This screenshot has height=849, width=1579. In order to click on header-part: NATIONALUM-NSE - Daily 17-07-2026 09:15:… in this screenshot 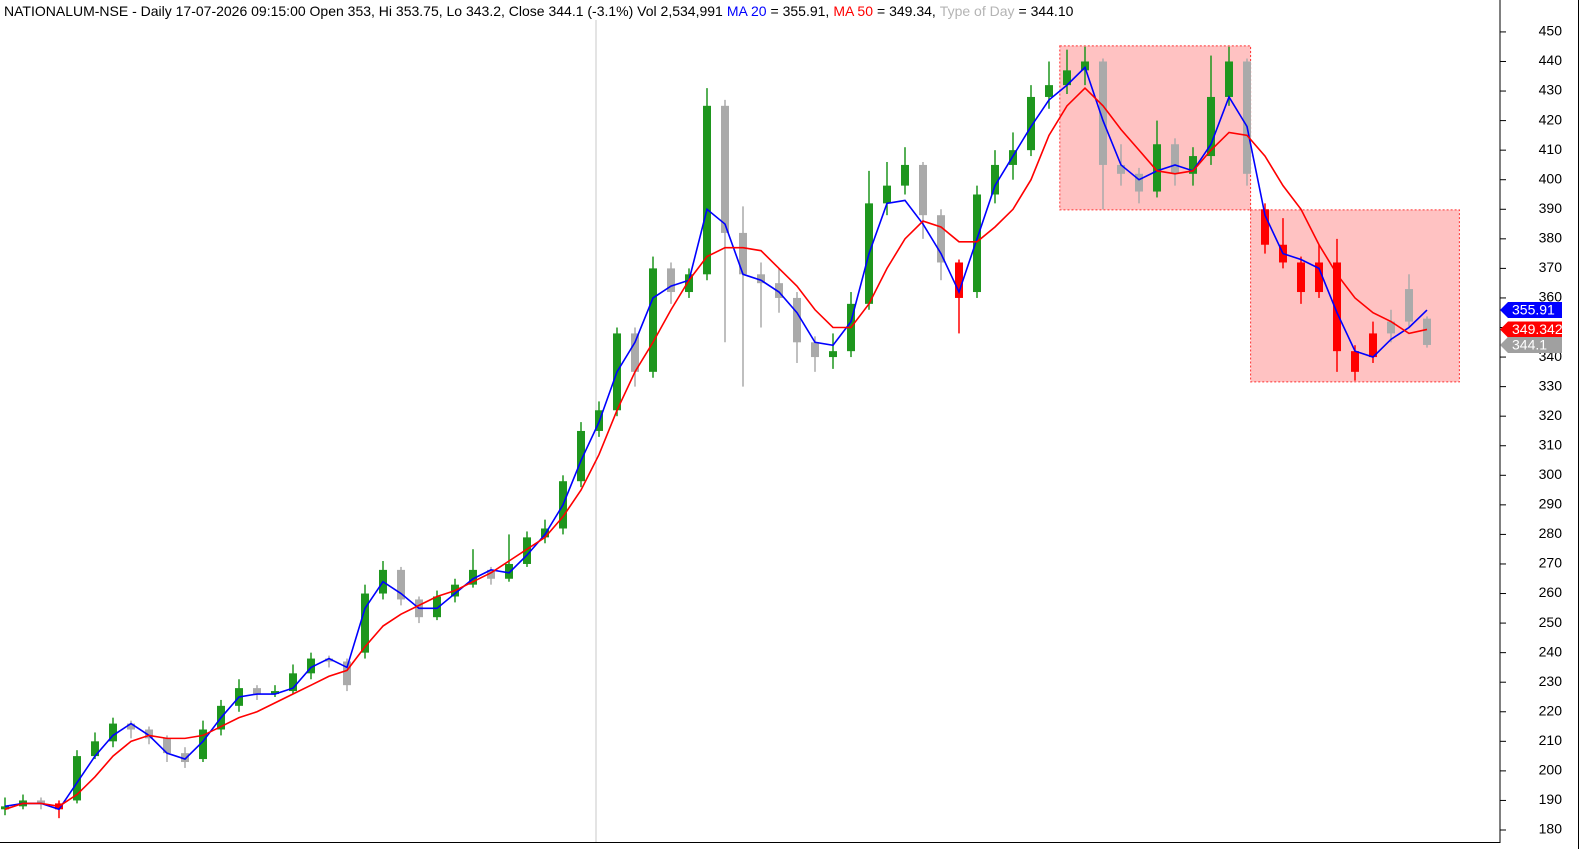, I will do `click(363, 11)`.